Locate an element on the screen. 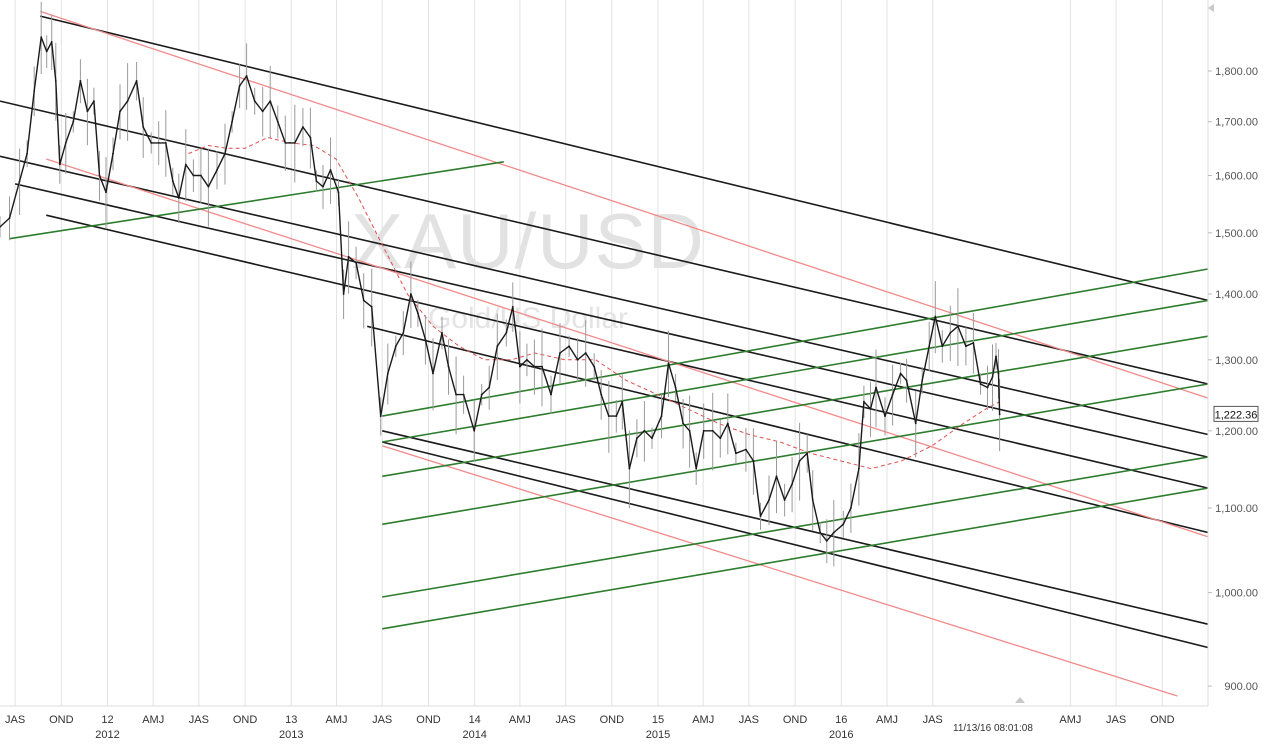 The height and width of the screenshot is (753, 1265). x-tick-label-16: JAS is located at coordinates (749, 720).